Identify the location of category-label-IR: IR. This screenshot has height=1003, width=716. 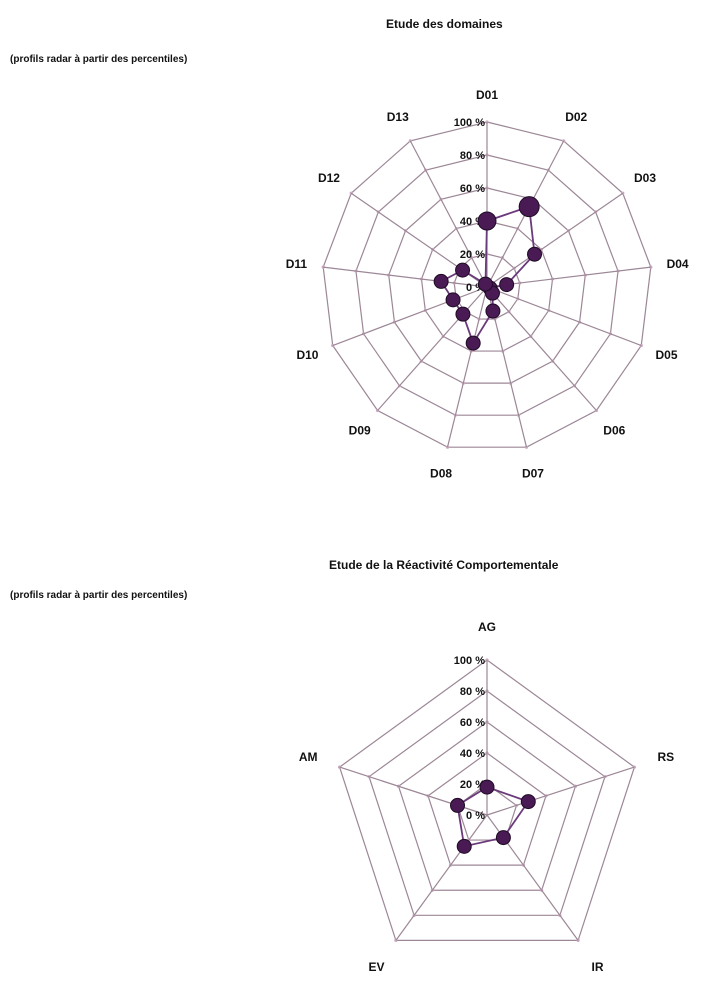
(598, 967).